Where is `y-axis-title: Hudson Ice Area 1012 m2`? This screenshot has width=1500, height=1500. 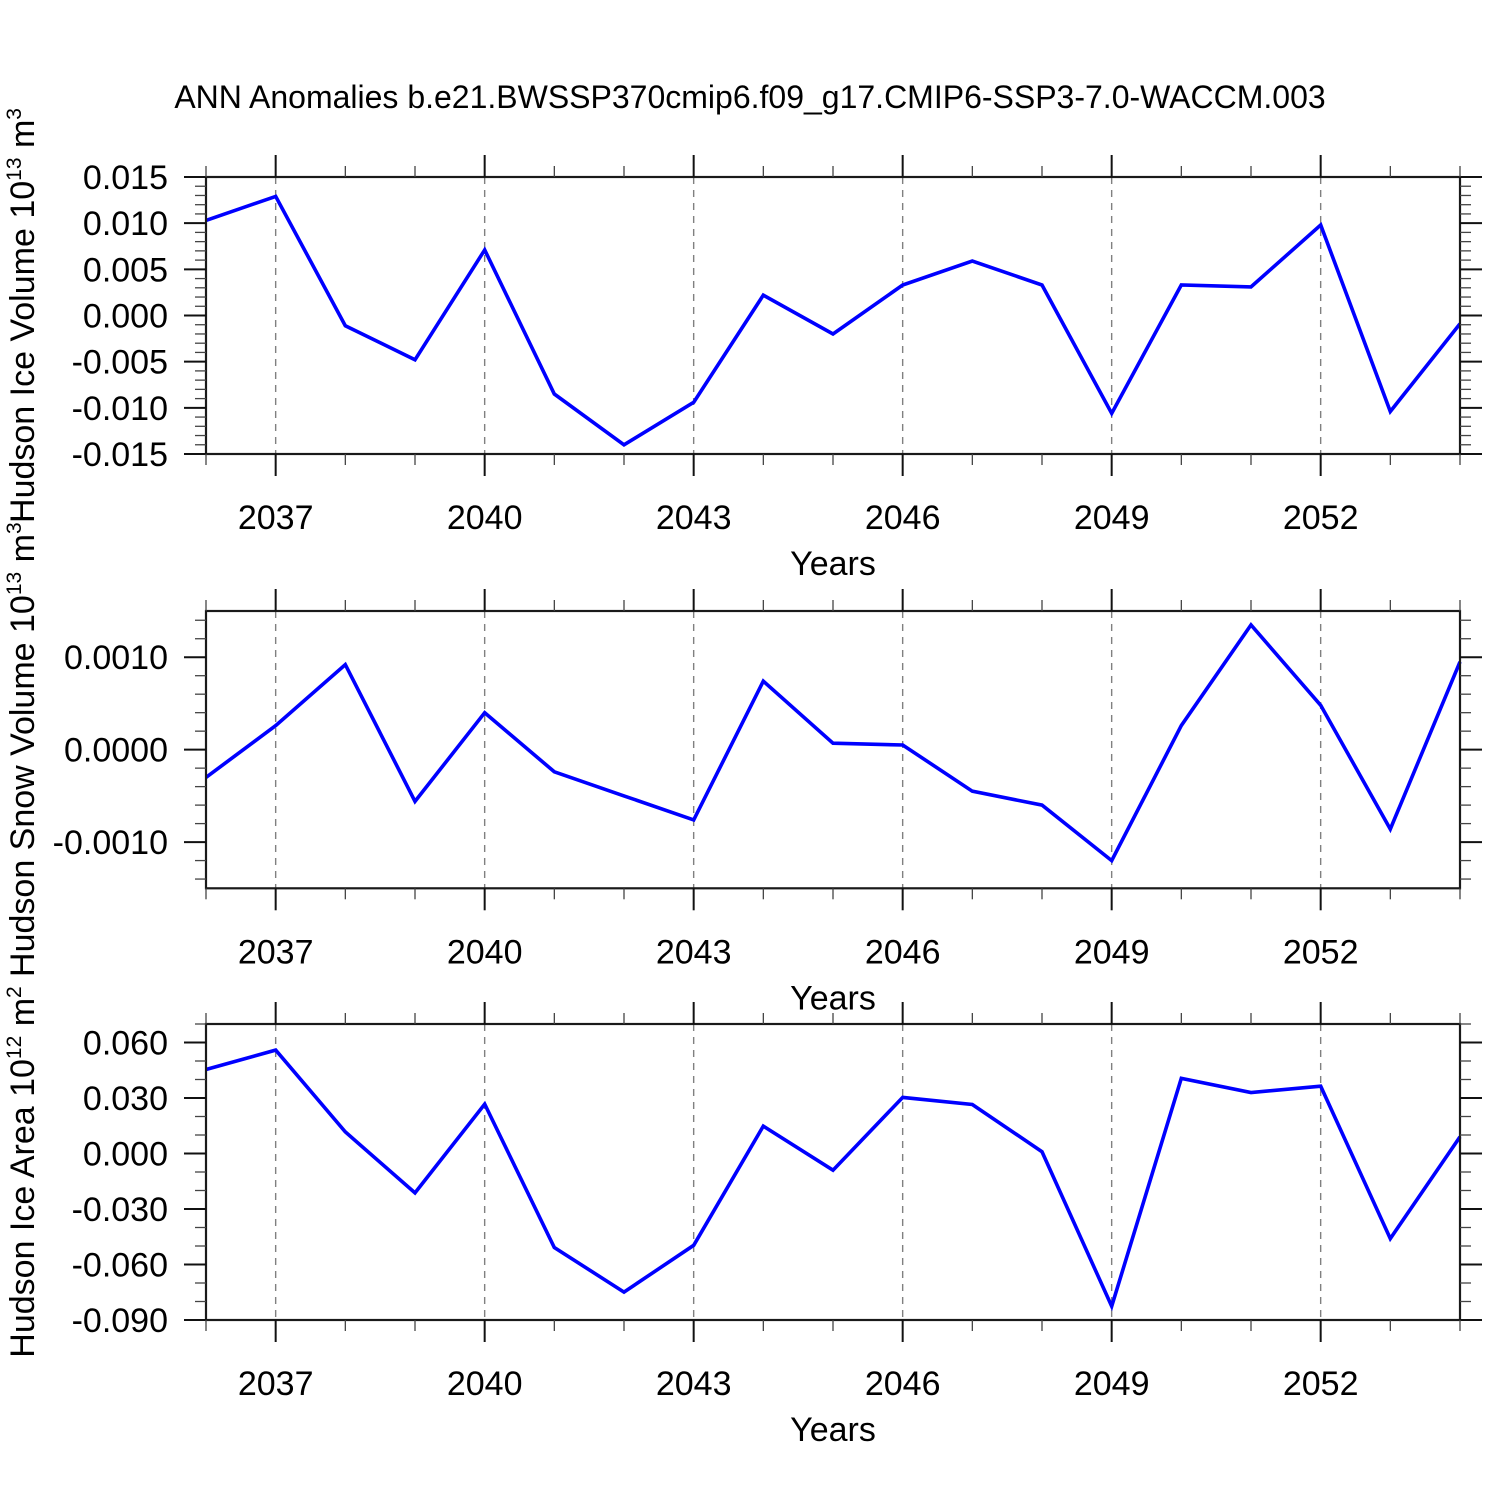
y-axis-title: Hudson Ice Area 1012 m2 is located at coordinates (22, 1171).